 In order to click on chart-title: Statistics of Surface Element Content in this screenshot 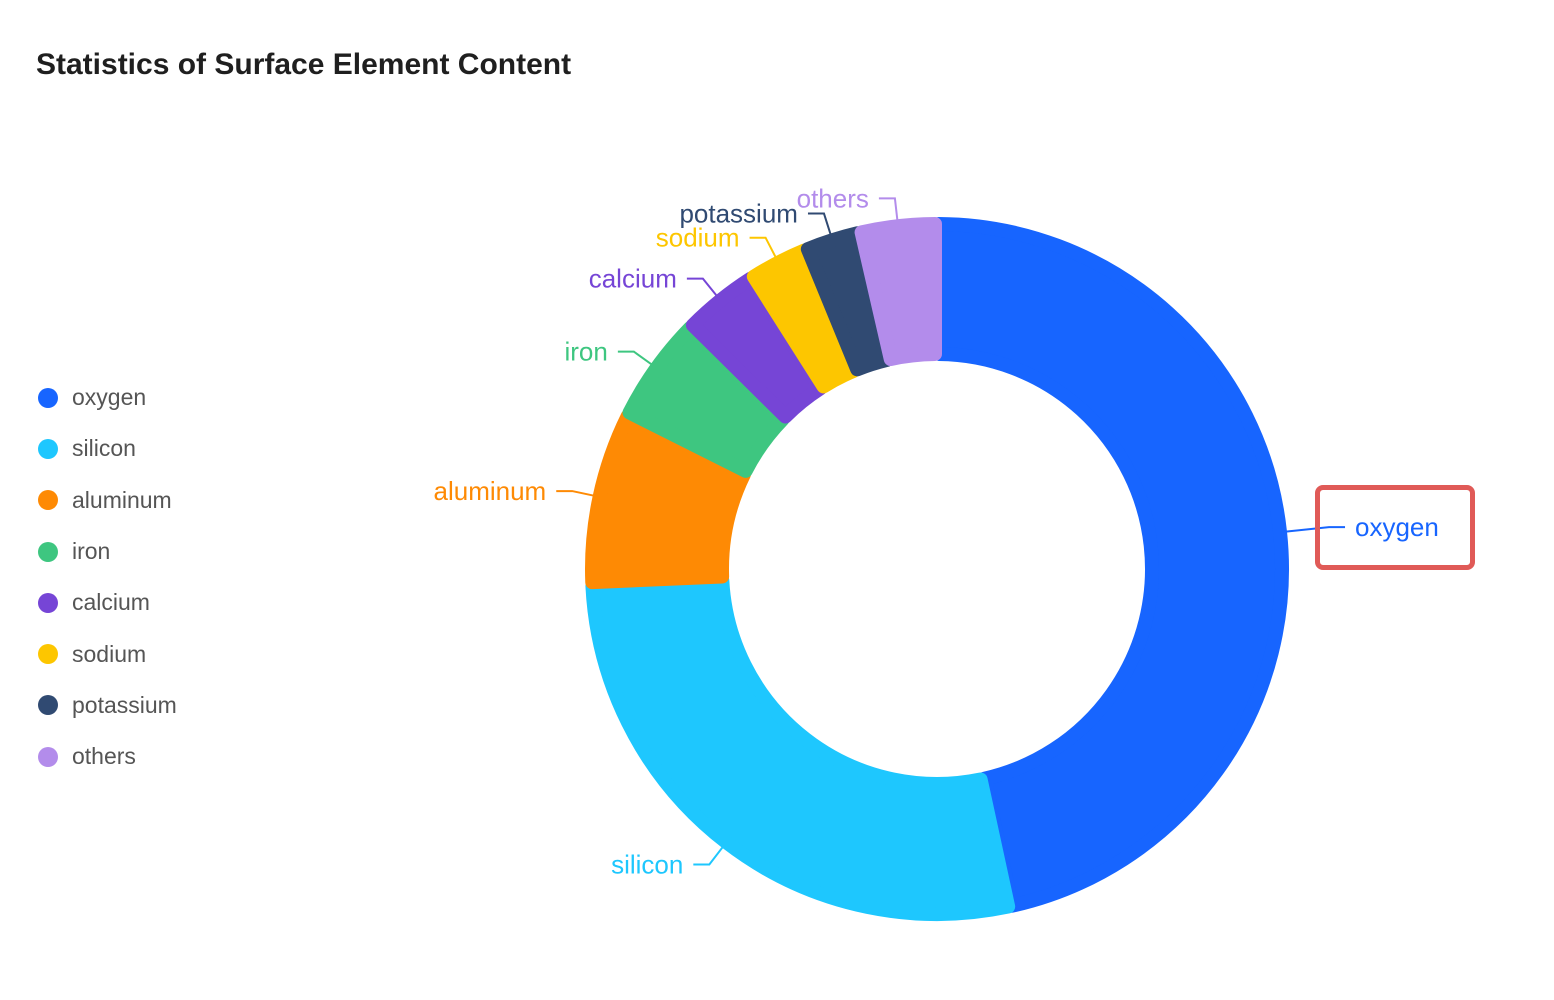, I will do `click(304, 64)`.